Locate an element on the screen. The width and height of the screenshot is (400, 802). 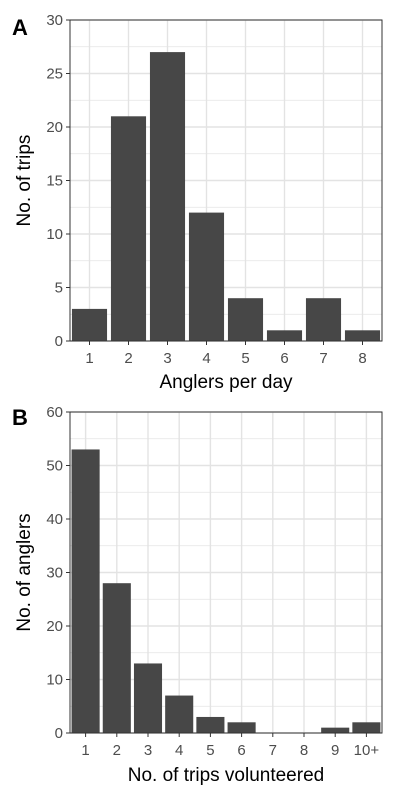
x-tick-label: 10+ is located at coordinates (367, 750).